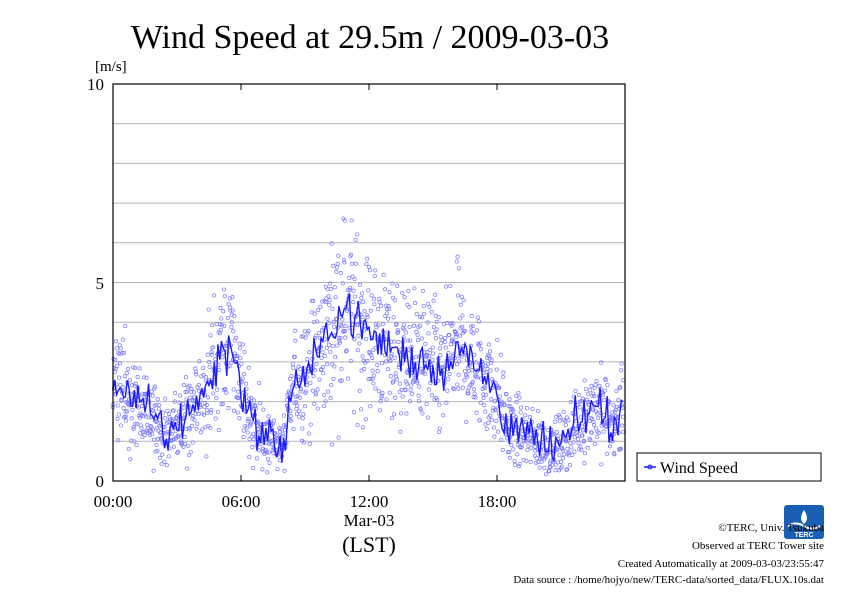 The image size is (842, 595). Describe the element at coordinates (650, 467) in the screenshot. I see `legend-marker` at that location.